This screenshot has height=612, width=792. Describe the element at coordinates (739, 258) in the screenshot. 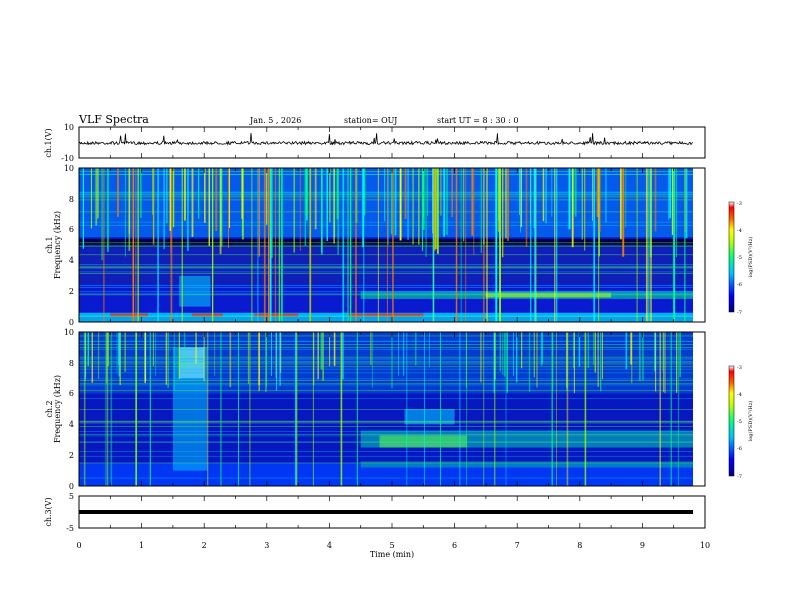

I see `ch1-cbtick-n5: -5` at that location.